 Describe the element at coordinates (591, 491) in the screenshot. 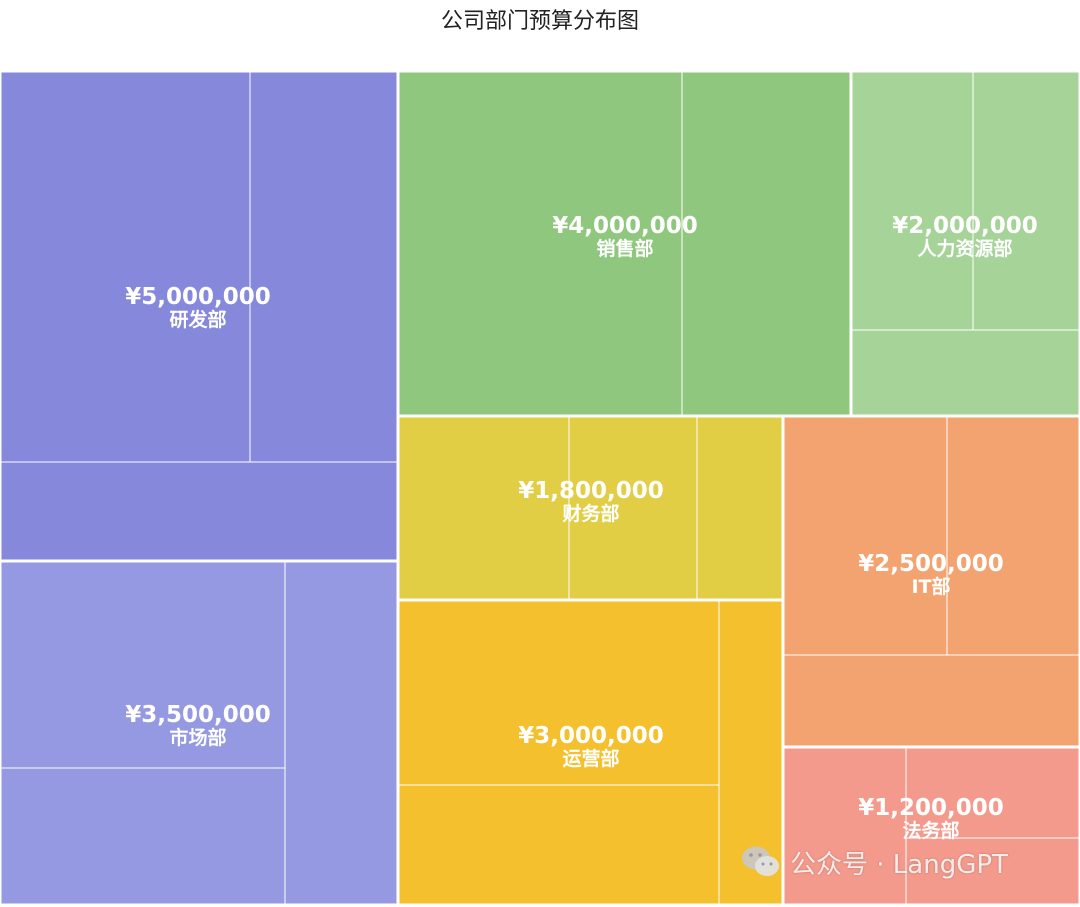

I see `treemap-value-label: ¥1,800,000` at that location.